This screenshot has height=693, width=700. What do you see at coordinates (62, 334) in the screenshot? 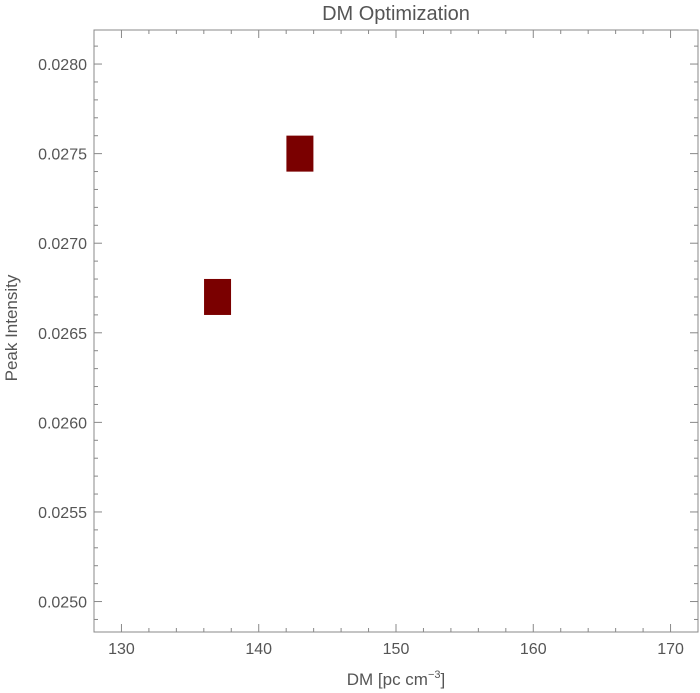
I see `y-tick-label: 0.0265` at bounding box center [62, 334].